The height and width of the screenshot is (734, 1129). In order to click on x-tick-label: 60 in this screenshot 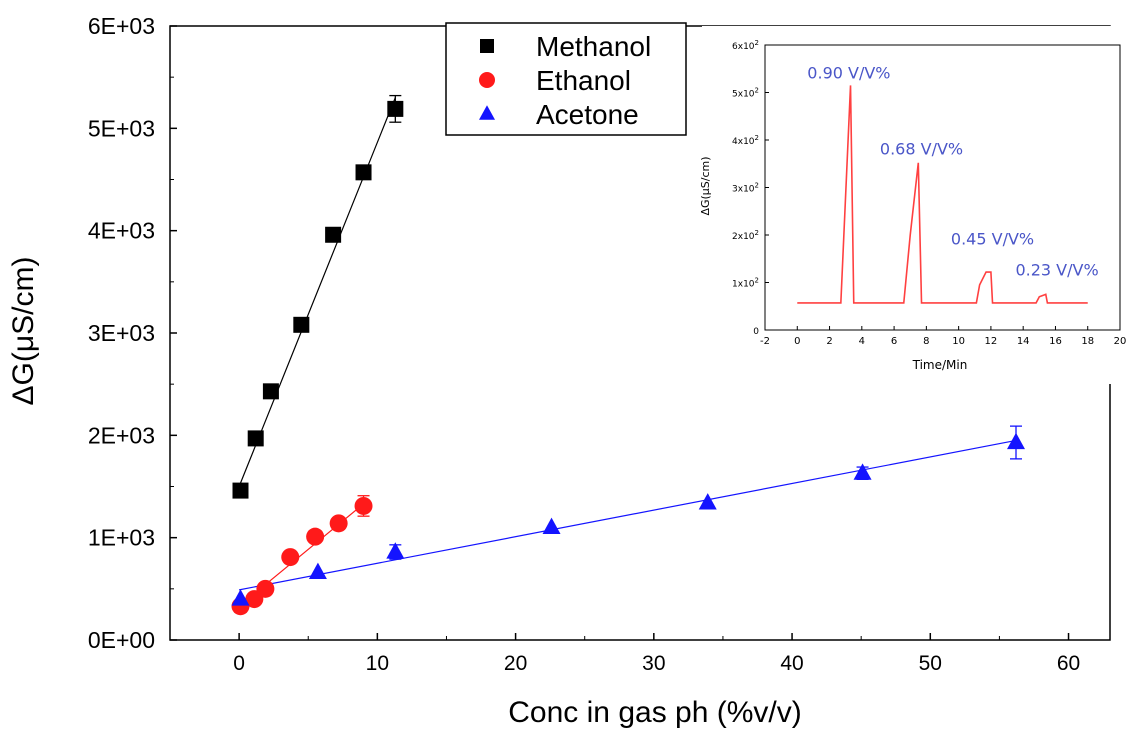, I will do `click(1068, 663)`.